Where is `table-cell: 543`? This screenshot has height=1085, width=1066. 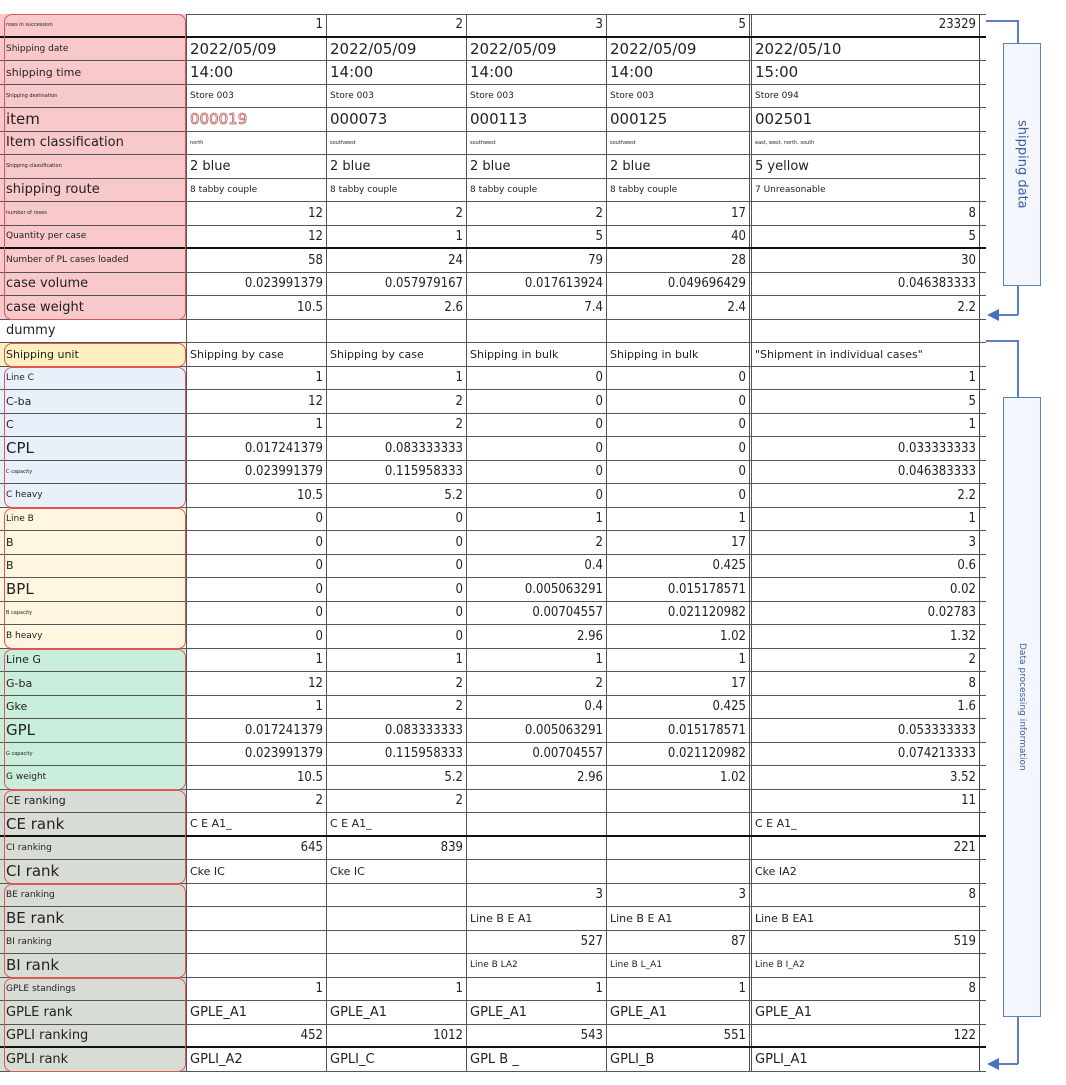 table-cell: 543 is located at coordinates (537, 1035).